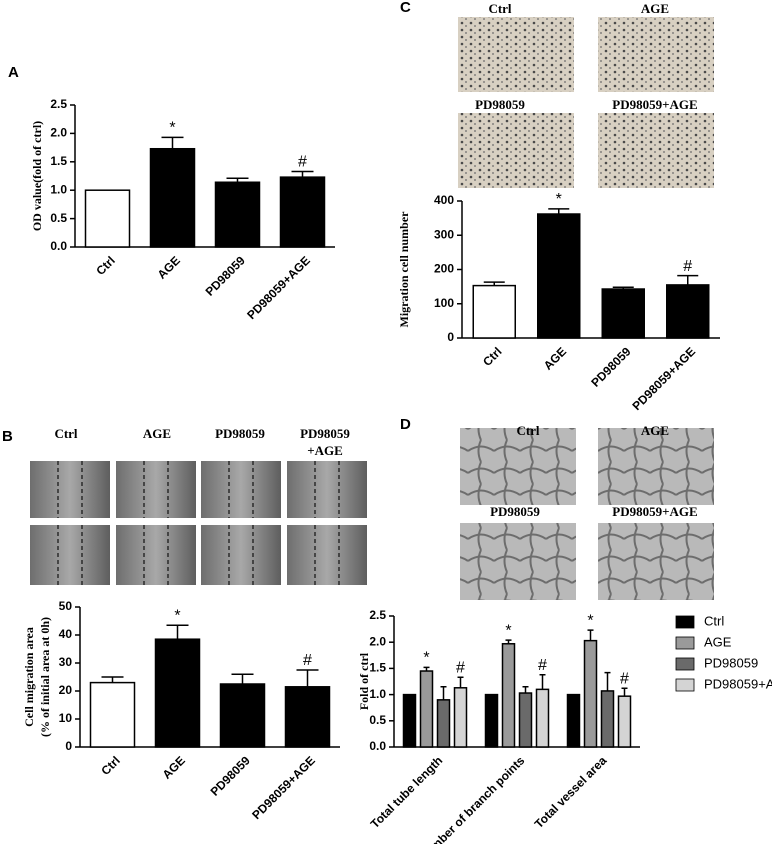 Image resolution: width=772 pixels, height=844 pixels. What do you see at coordinates (29, 677) in the screenshot?
I see `y-axis-label: Cell migration area` at bounding box center [29, 677].